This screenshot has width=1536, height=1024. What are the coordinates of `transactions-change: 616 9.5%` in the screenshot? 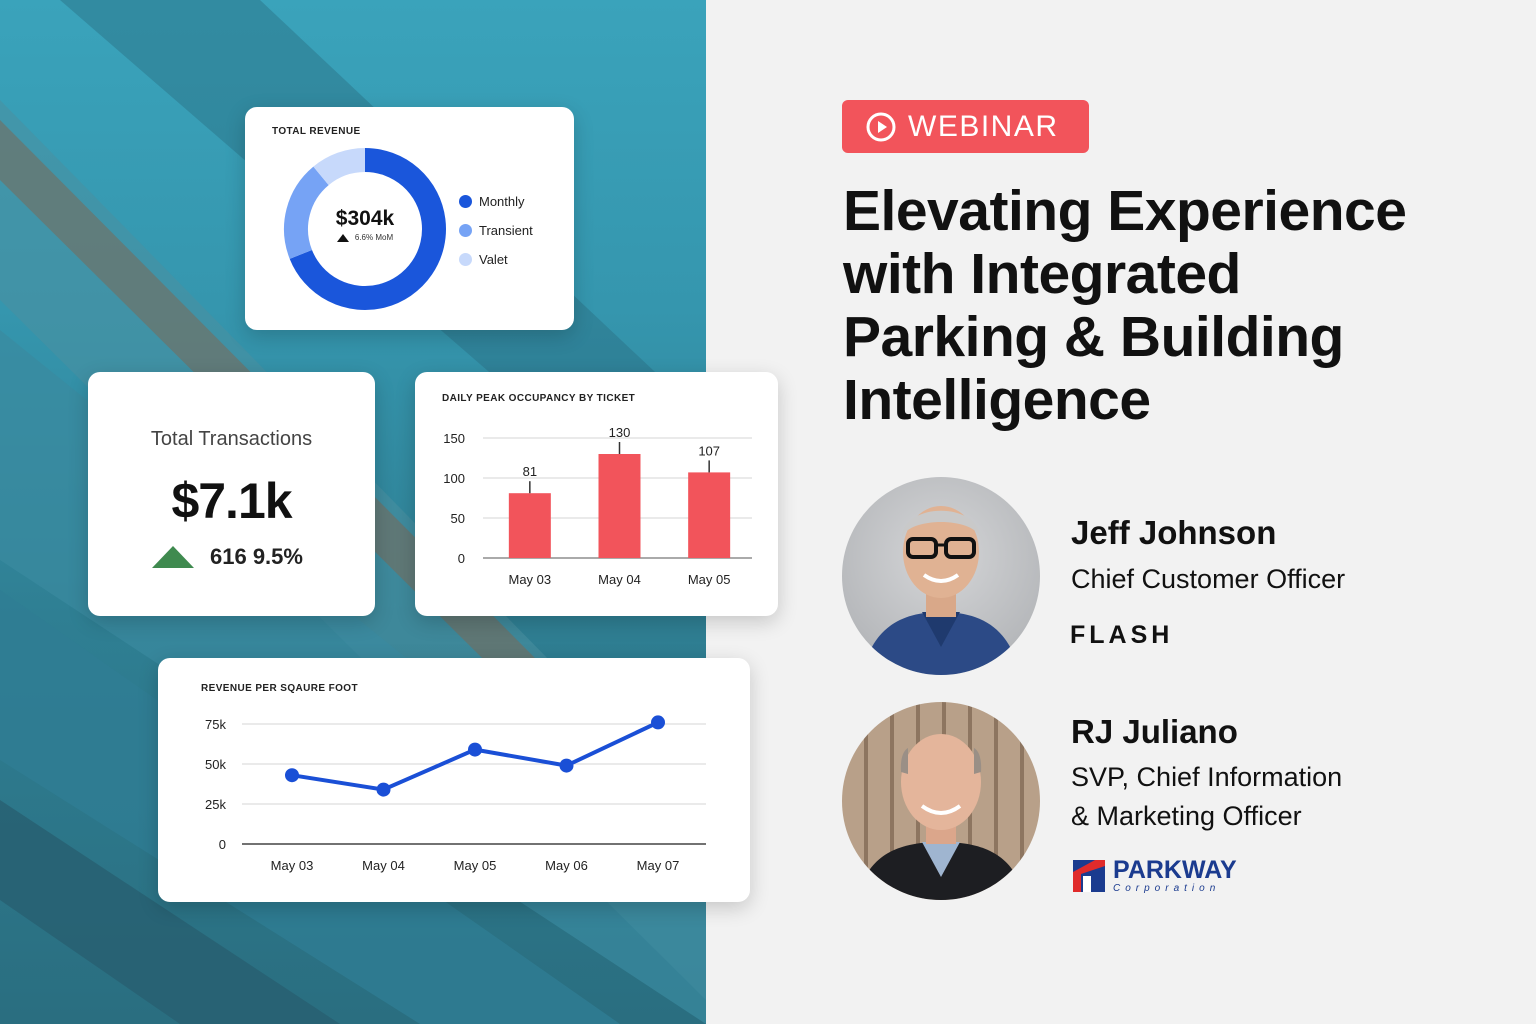 It's located at (227, 557).